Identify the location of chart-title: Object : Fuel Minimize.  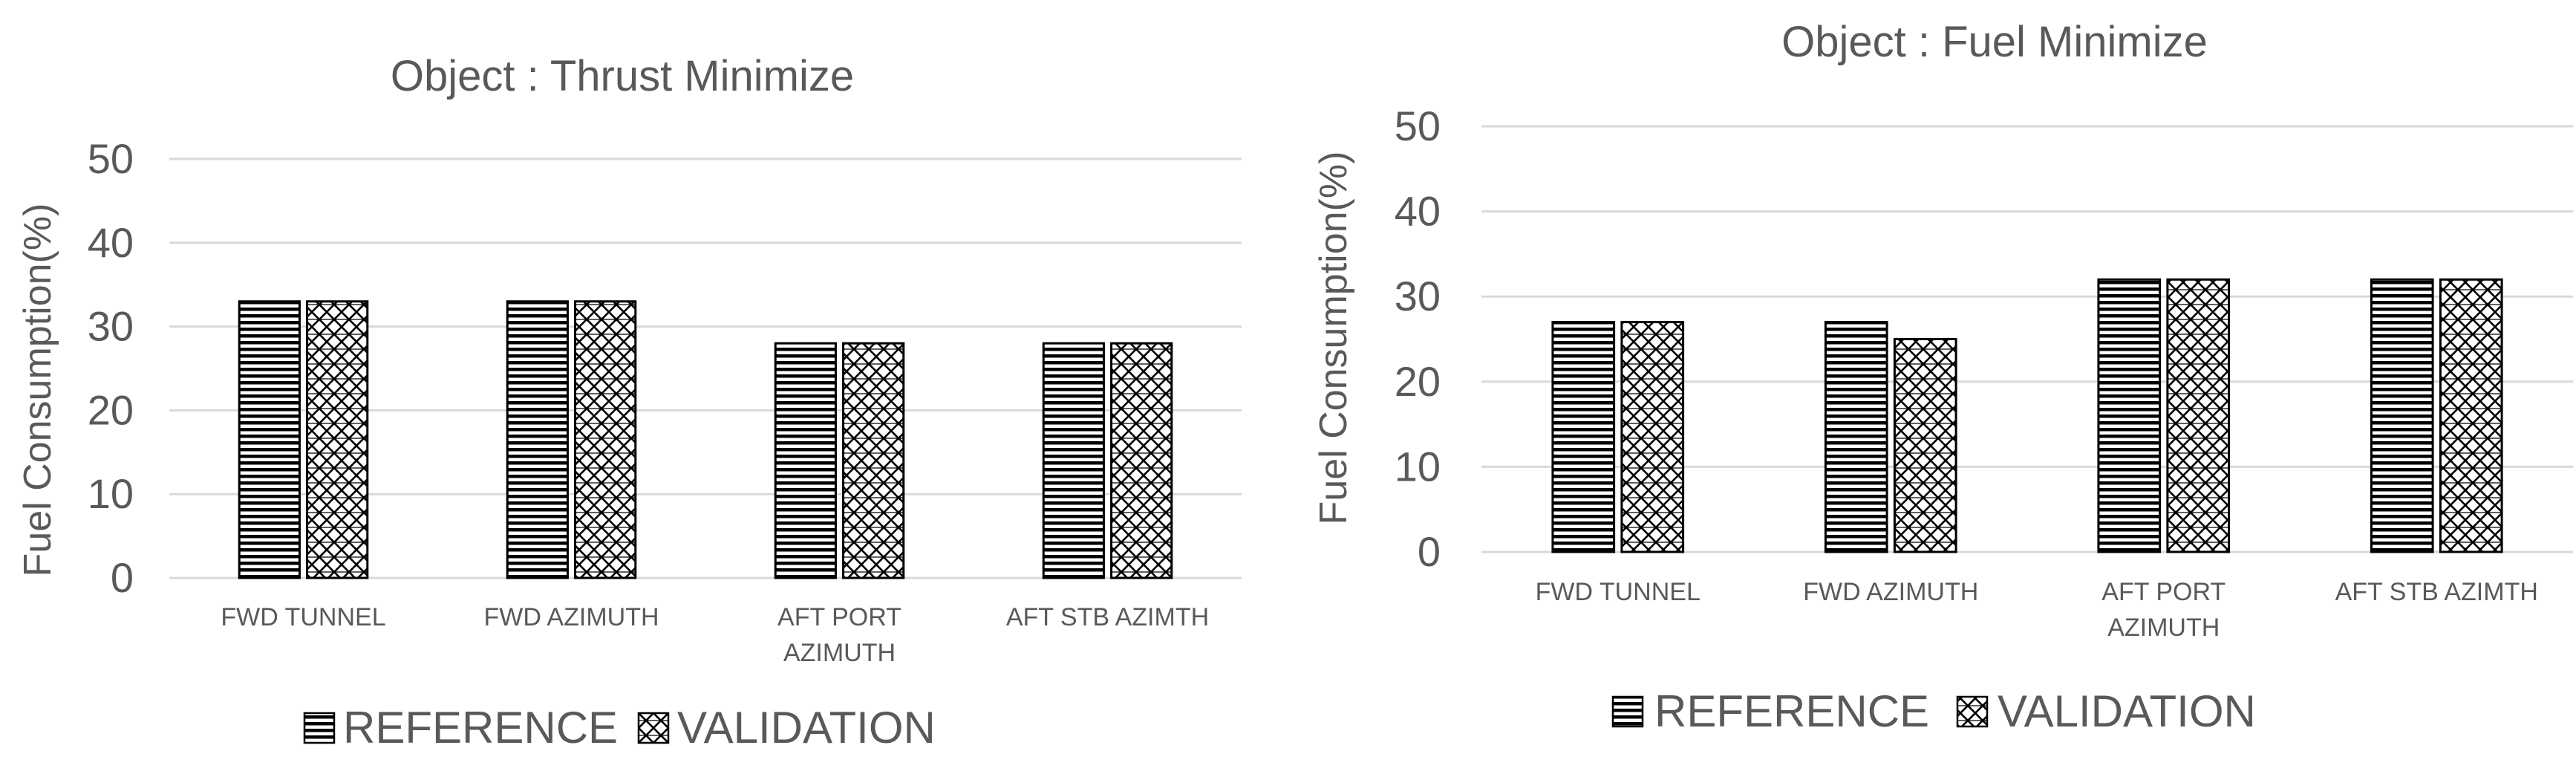
(1994, 42).